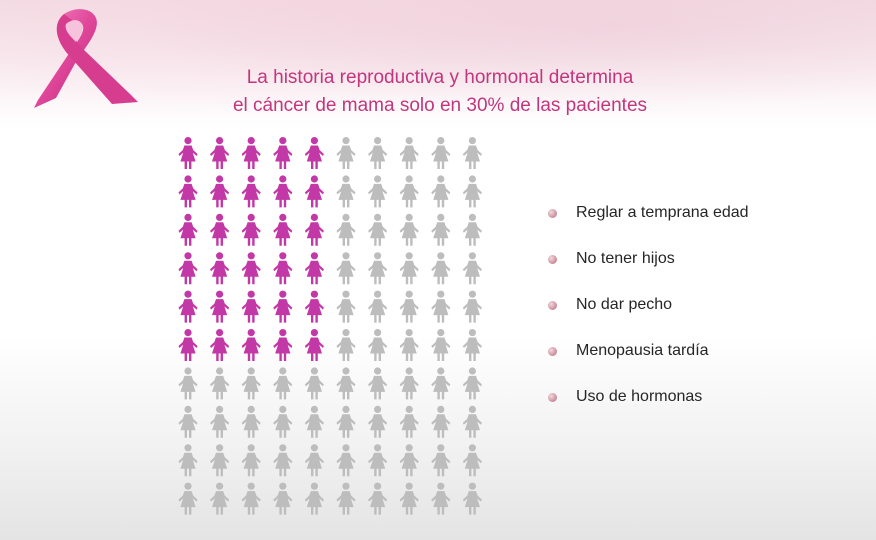 This screenshot has width=876, height=540. Describe the element at coordinates (86, 58) in the screenshot. I see `pink-ribbon-icon` at that location.